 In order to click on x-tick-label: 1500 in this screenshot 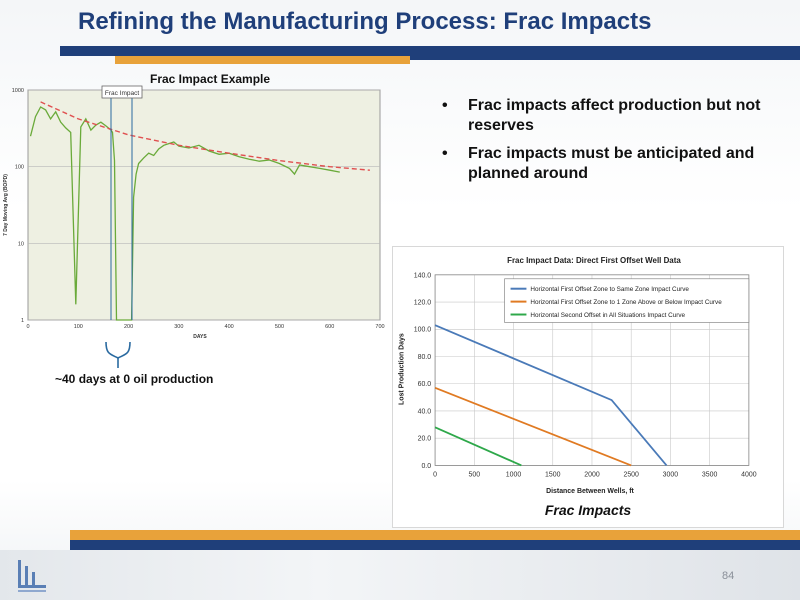, I will do `click(553, 474)`.